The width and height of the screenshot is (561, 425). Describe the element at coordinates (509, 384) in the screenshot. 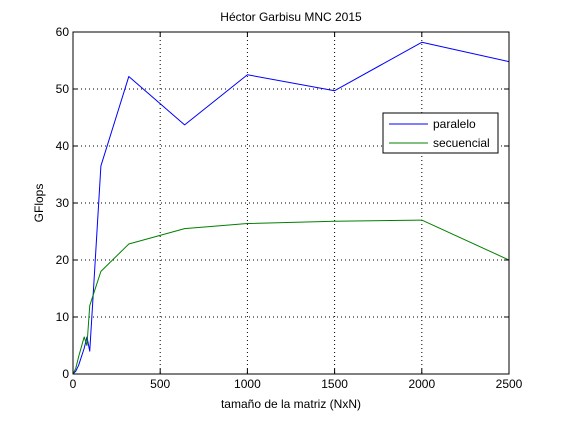

I see `x-tick-label: 2500` at that location.